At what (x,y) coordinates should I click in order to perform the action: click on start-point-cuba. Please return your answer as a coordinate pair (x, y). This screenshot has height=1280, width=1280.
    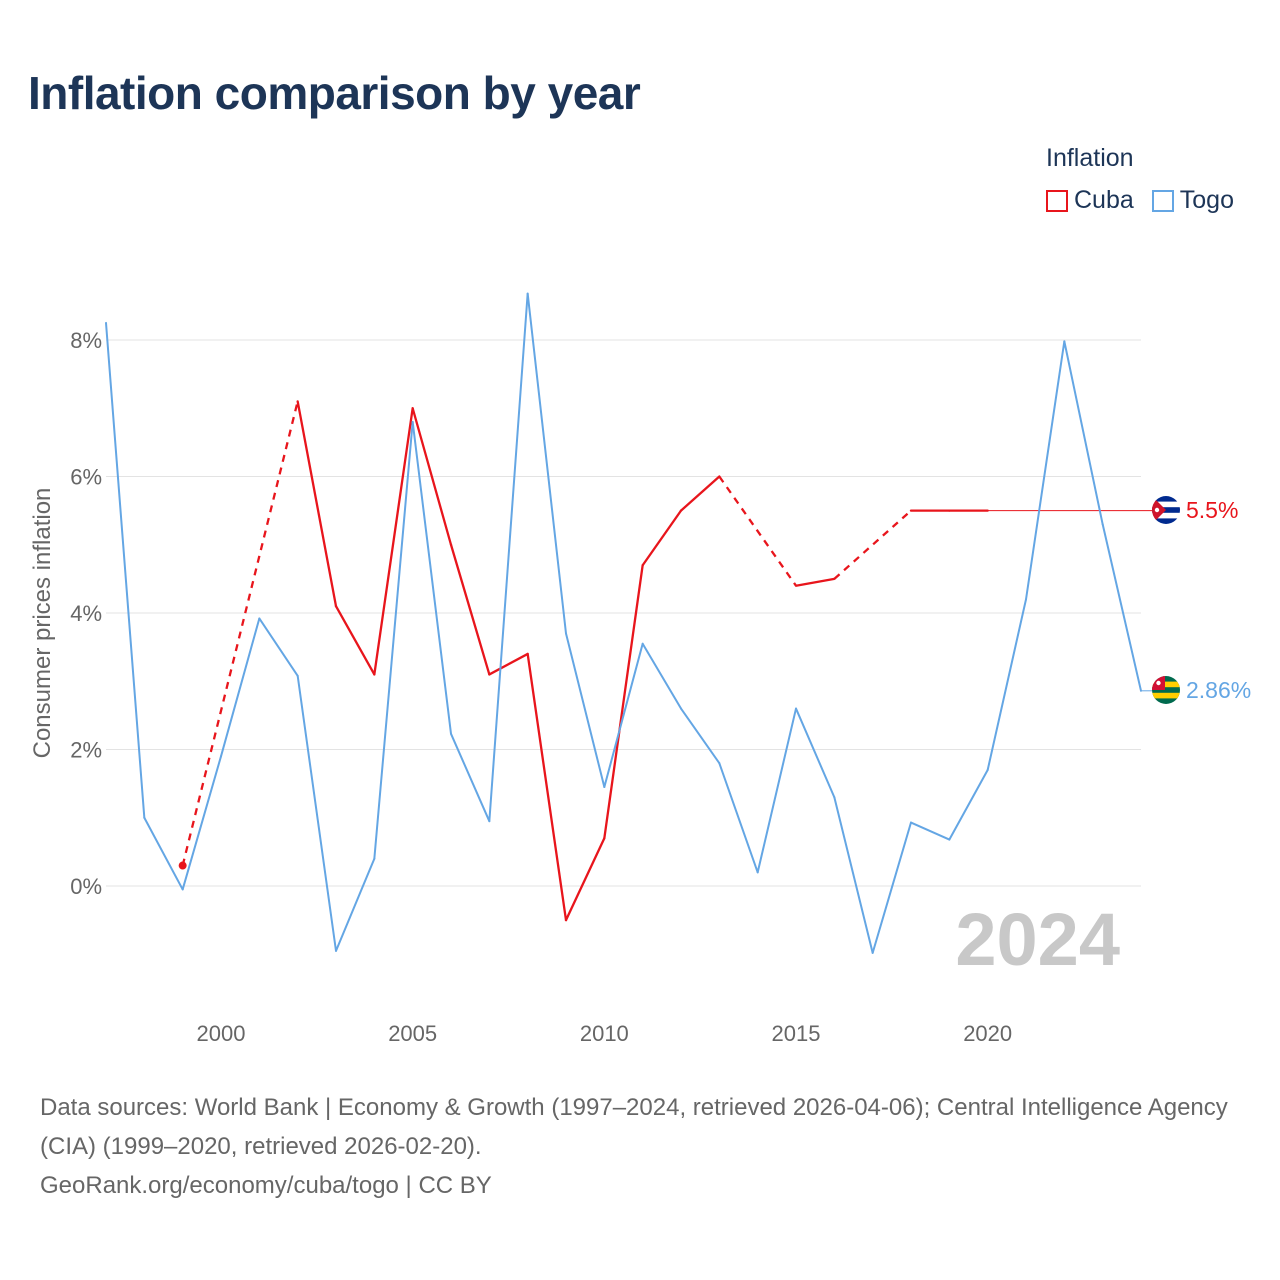
    Looking at the image, I should click on (182, 865).